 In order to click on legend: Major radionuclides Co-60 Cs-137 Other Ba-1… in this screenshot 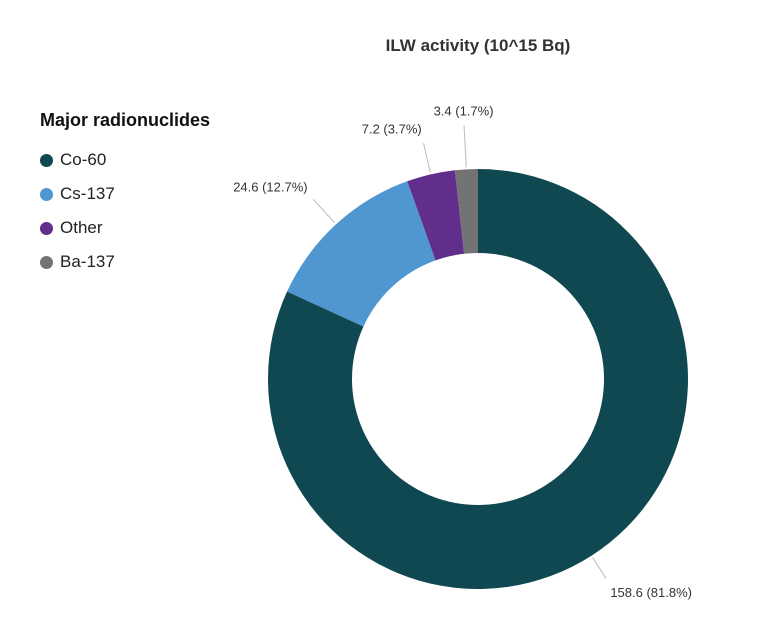, I will do `click(125, 194)`.